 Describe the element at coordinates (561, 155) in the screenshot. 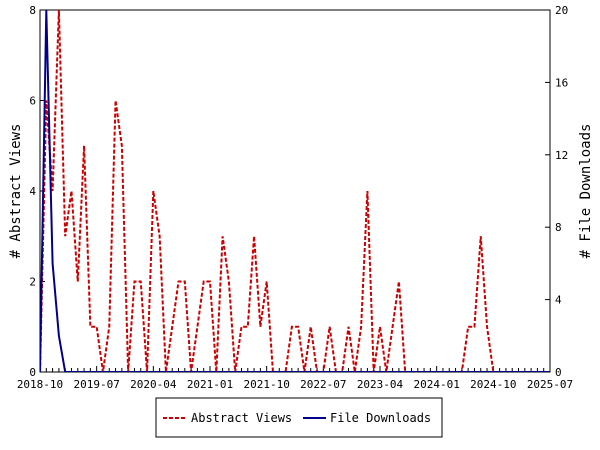

I see `y-right-tick-label: 12` at that location.